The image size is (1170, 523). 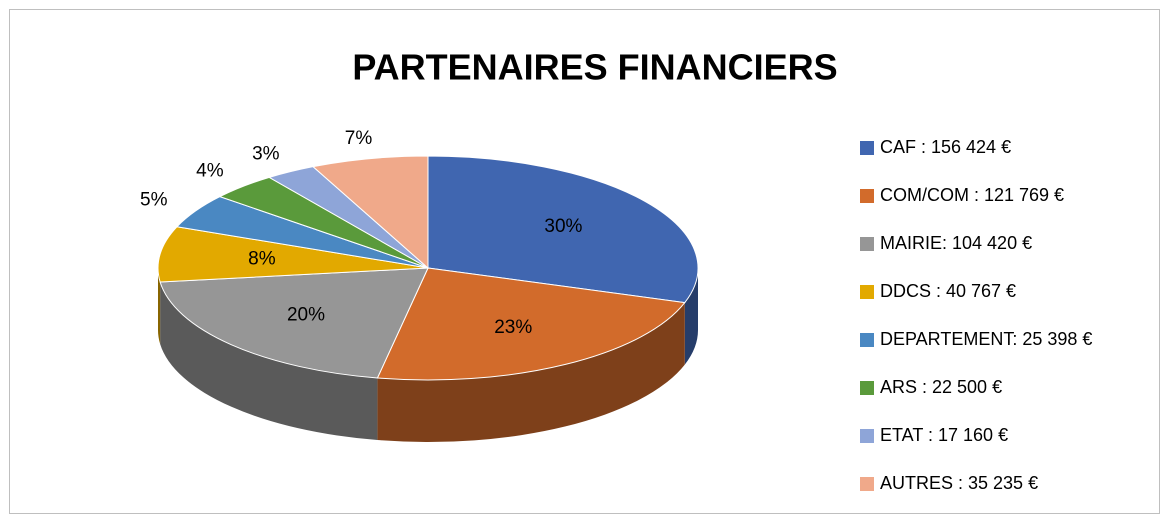 What do you see at coordinates (513, 327) in the screenshot?
I see `data-label: 23%` at bounding box center [513, 327].